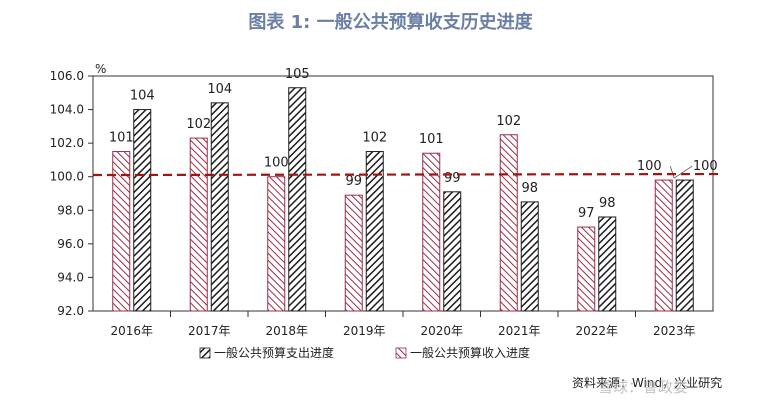  I want to click on data-label-revenue: 99, so click(353, 181).